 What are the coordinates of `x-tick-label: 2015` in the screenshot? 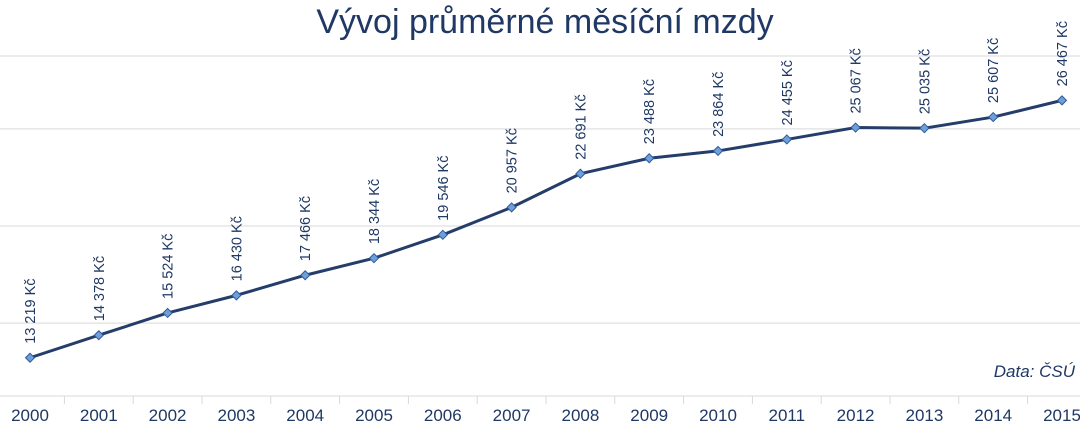 It's located at (1061, 415).